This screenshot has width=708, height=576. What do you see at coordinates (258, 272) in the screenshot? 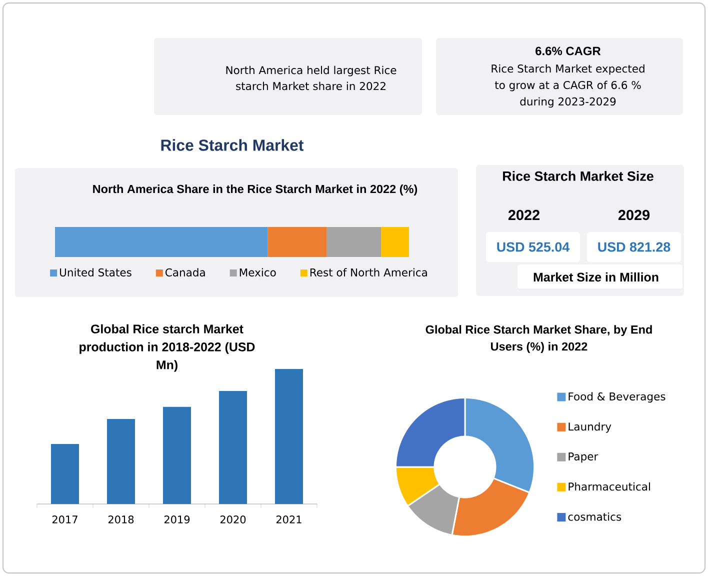
I see `legend-label: Mexico` at bounding box center [258, 272].